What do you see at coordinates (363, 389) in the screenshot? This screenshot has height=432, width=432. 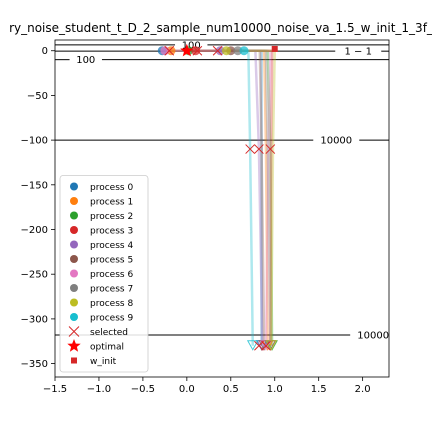 I see `x-tick-label: 2.0` at bounding box center [363, 389].